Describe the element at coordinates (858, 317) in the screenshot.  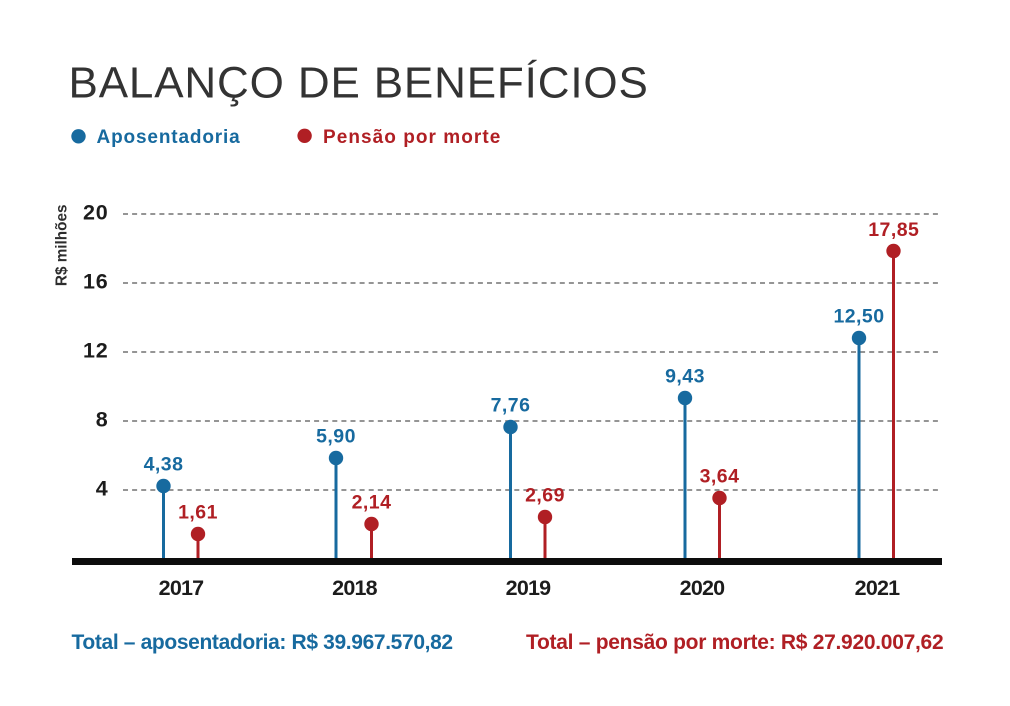
I see `svg-text: 12,50` at that location.